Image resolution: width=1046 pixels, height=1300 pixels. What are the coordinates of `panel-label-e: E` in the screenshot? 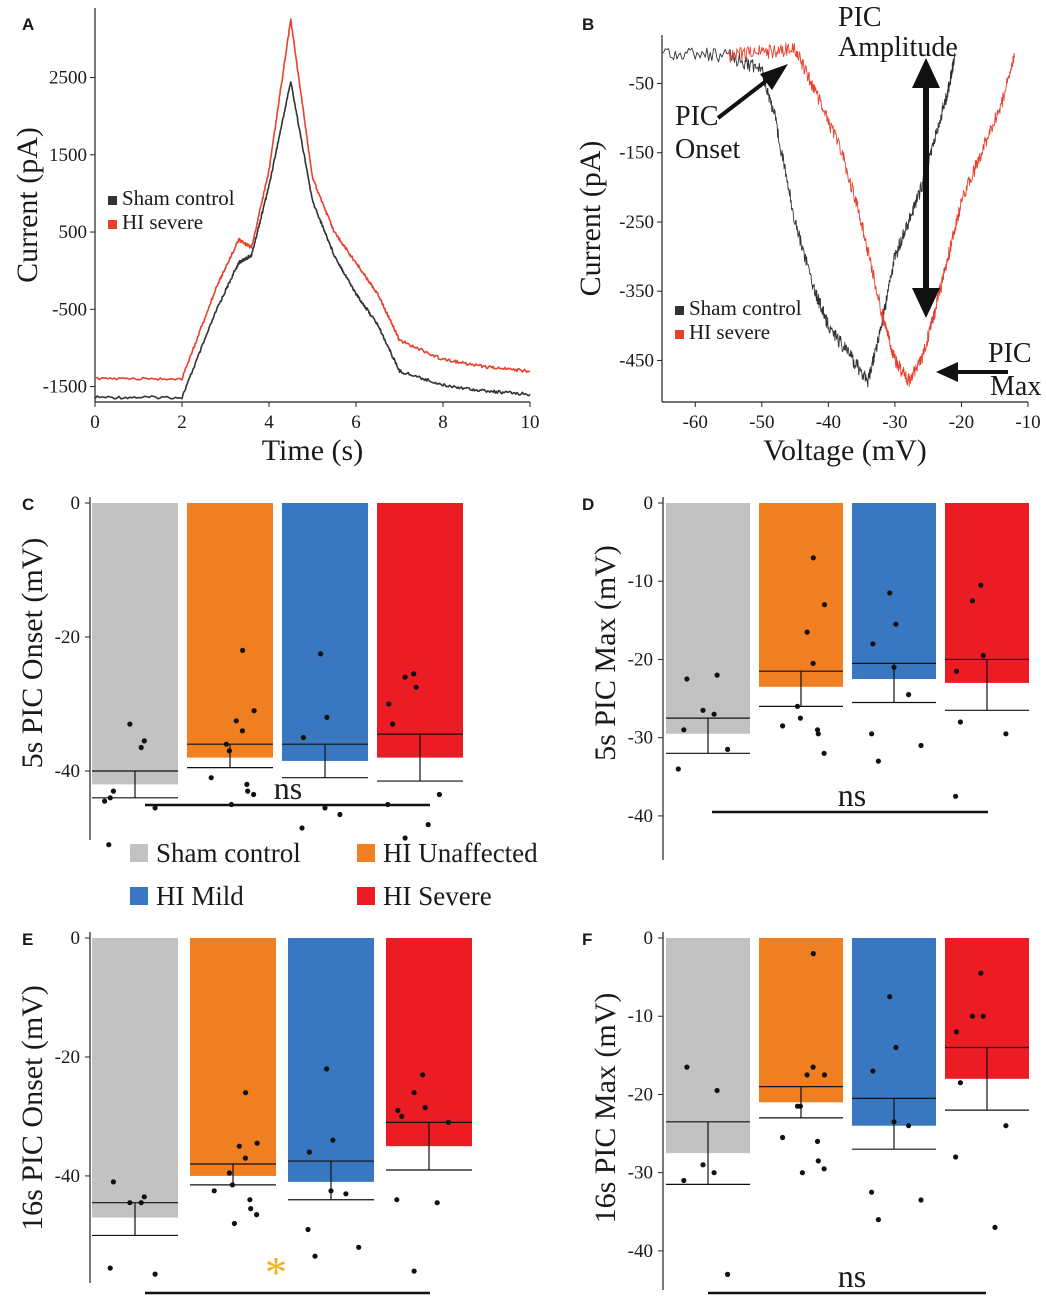 It's located at (27, 939).